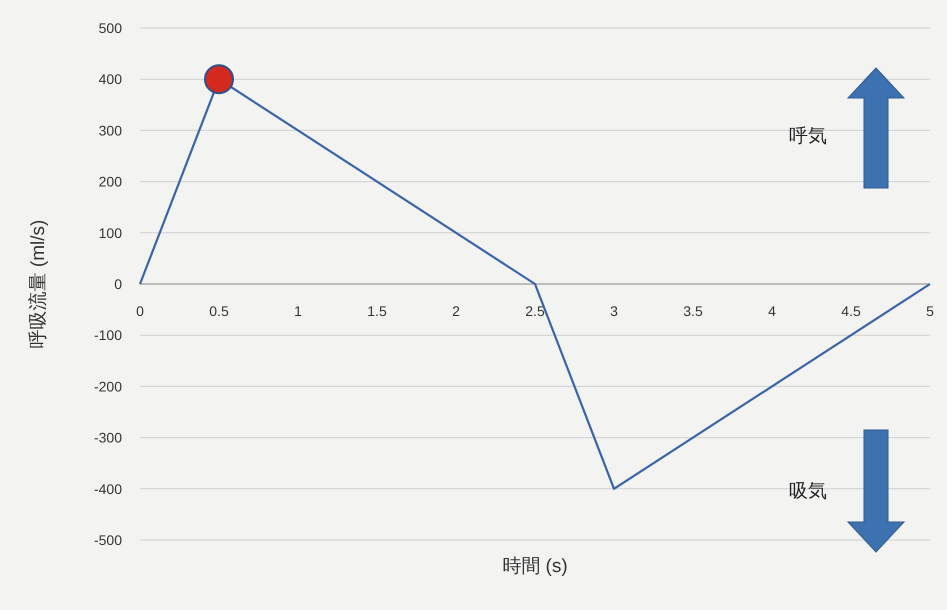 The width and height of the screenshot is (947, 610). I want to click on y-tick-label: -100, so click(108, 335).